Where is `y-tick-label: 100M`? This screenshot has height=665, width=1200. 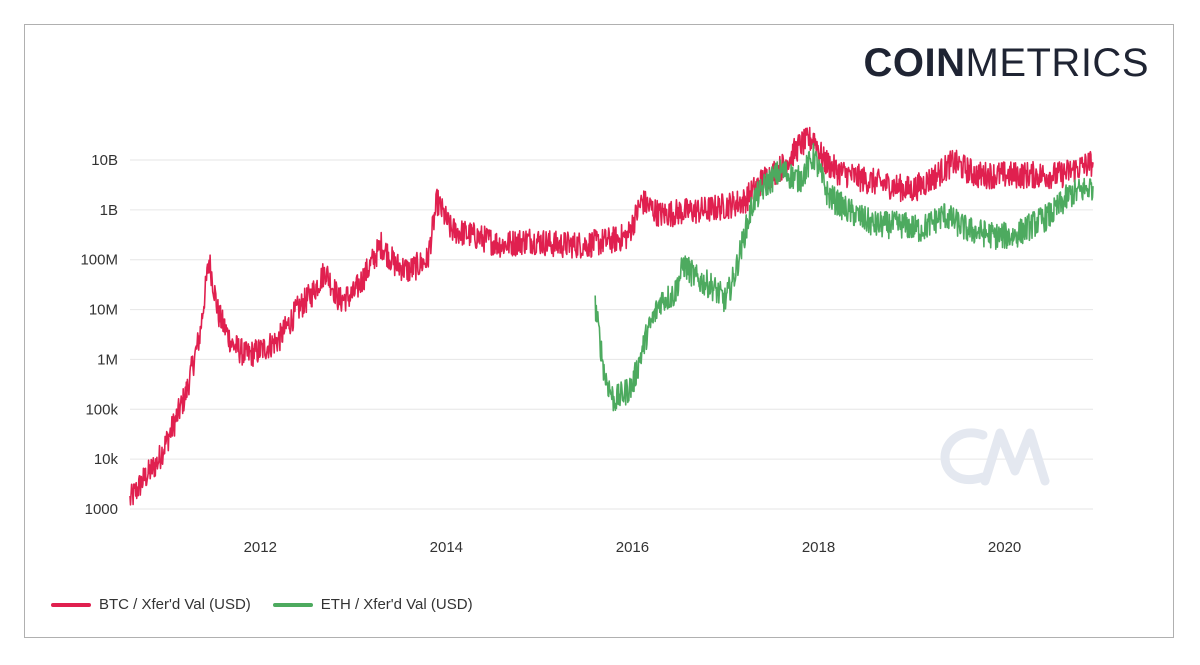
y-tick-label: 100M is located at coordinates (99, 260).